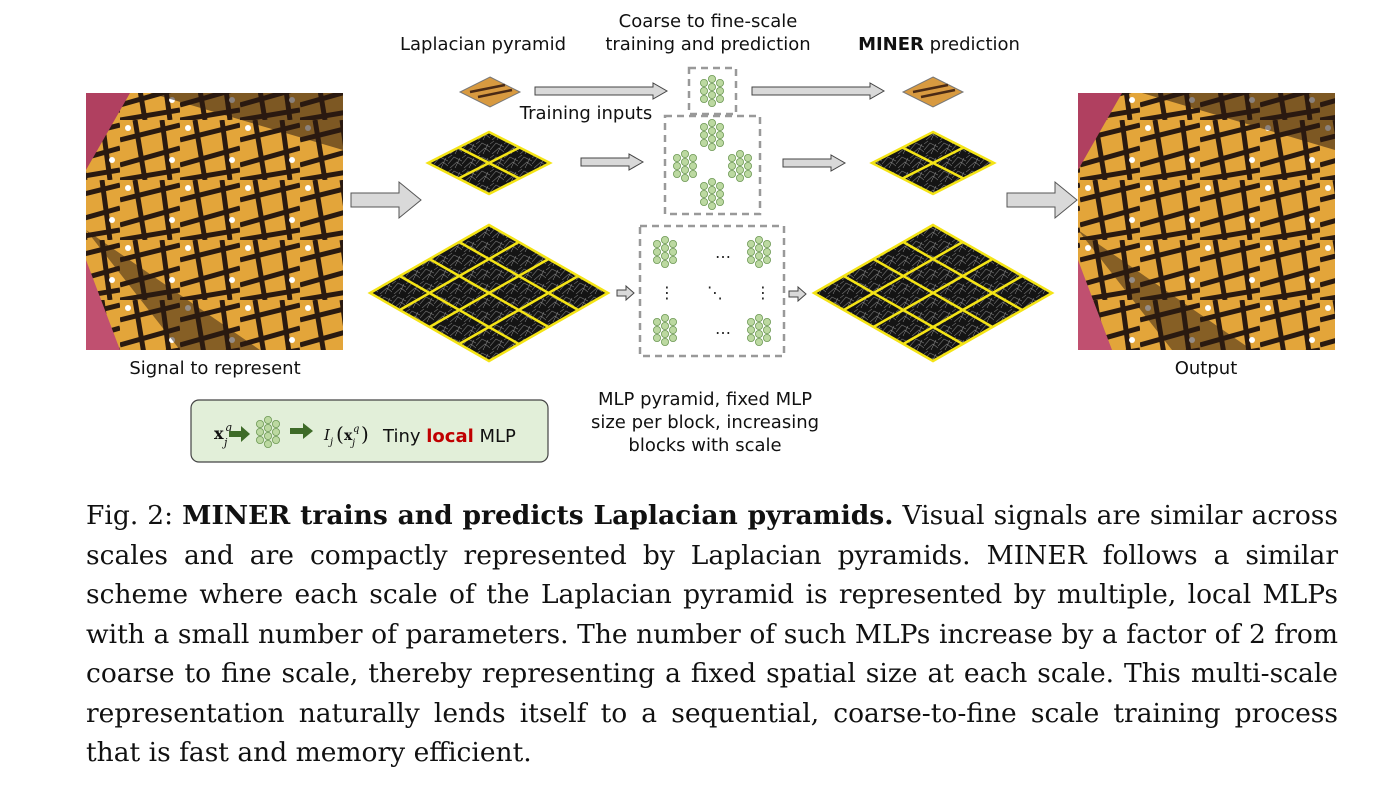  I want to click on legend-output-paren-open: (, so click(340, 434).